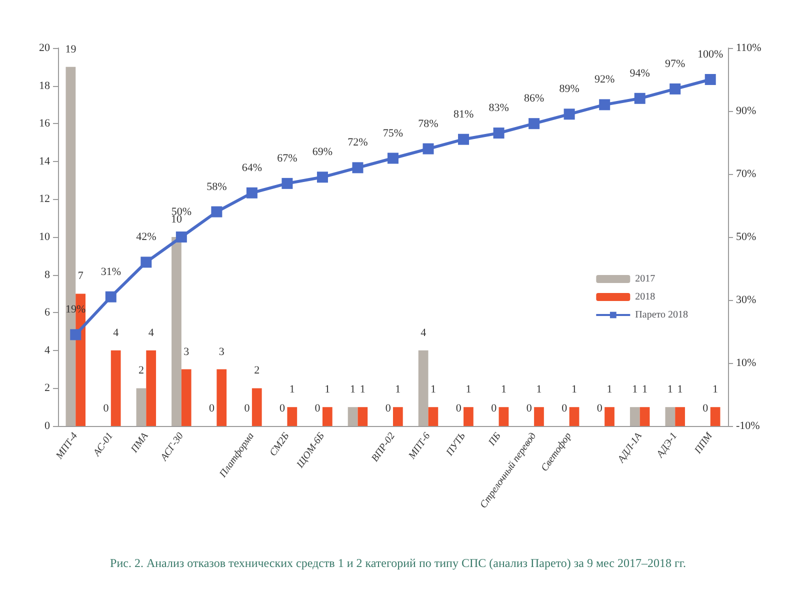 The image size is (798, 596). Describe the element at coordinates (393, 133) in the screenshot. I see `data-label: 75%` at that location.